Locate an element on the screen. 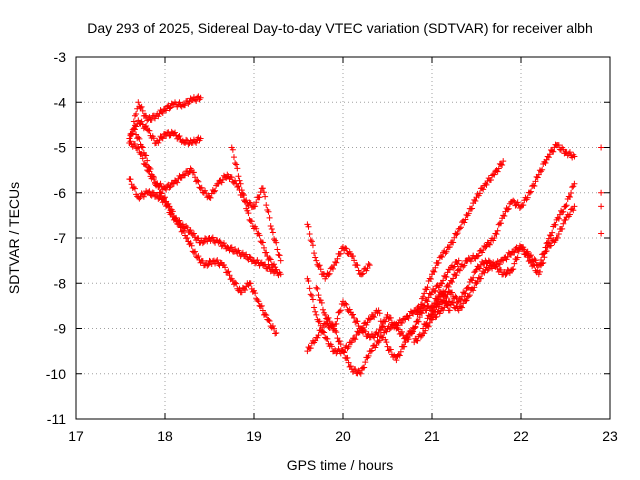 This screenshot has height=480, width=640. y-tick-label: -3 is located at coordinates (60, 57).